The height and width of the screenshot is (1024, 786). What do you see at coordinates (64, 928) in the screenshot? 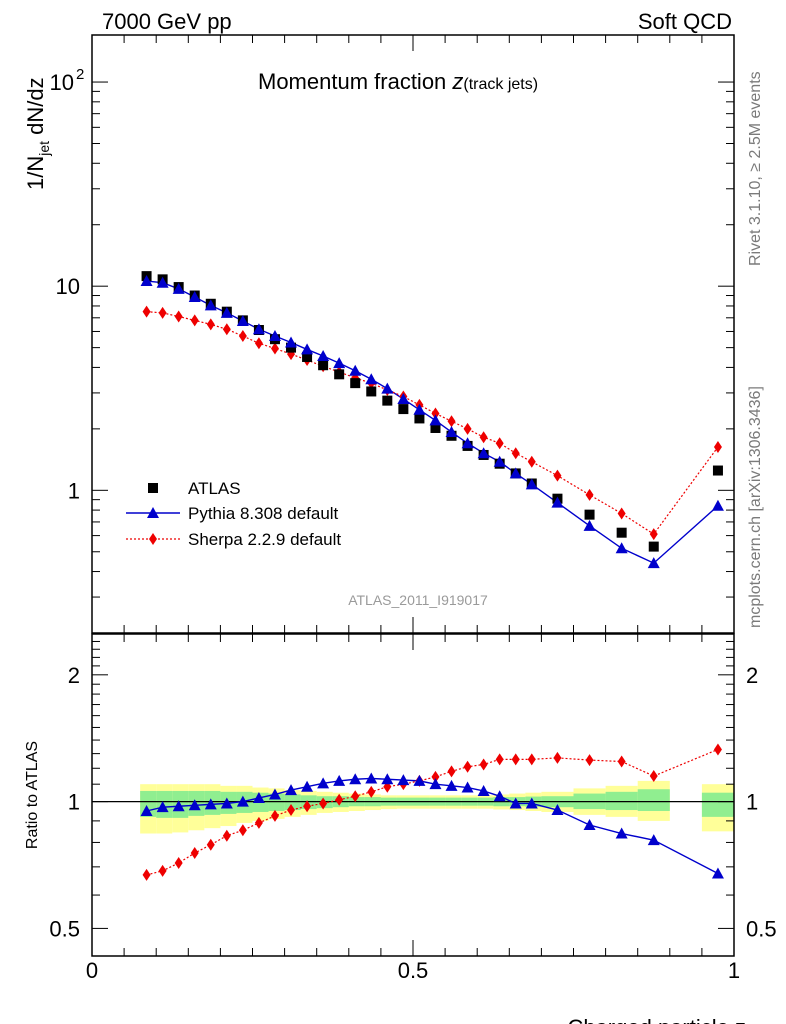
I see `ratio-y-tick-label-left: 0.5` at bounding box center [64, 928].